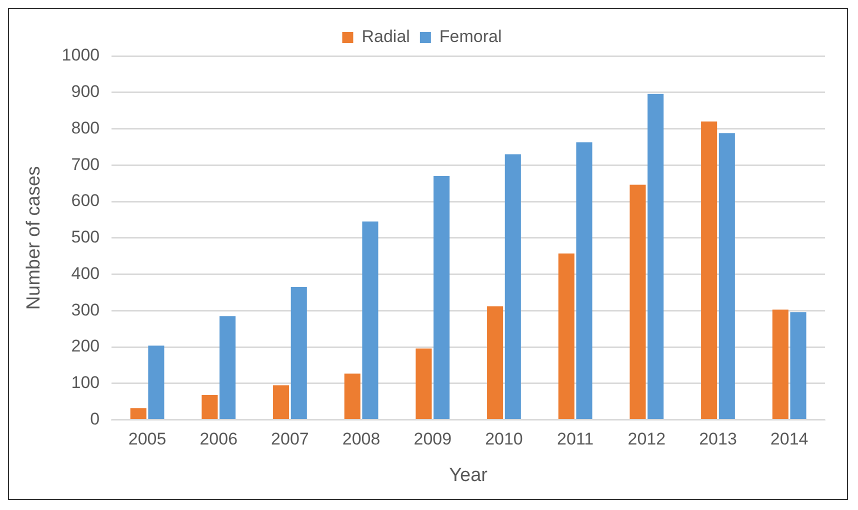 The width and height of the screenshot is (858, 510). What do you see at coordinates (789, 439) in the screenshot?
I see `x-tick-label: 2014` at bounding box center [789, 439].